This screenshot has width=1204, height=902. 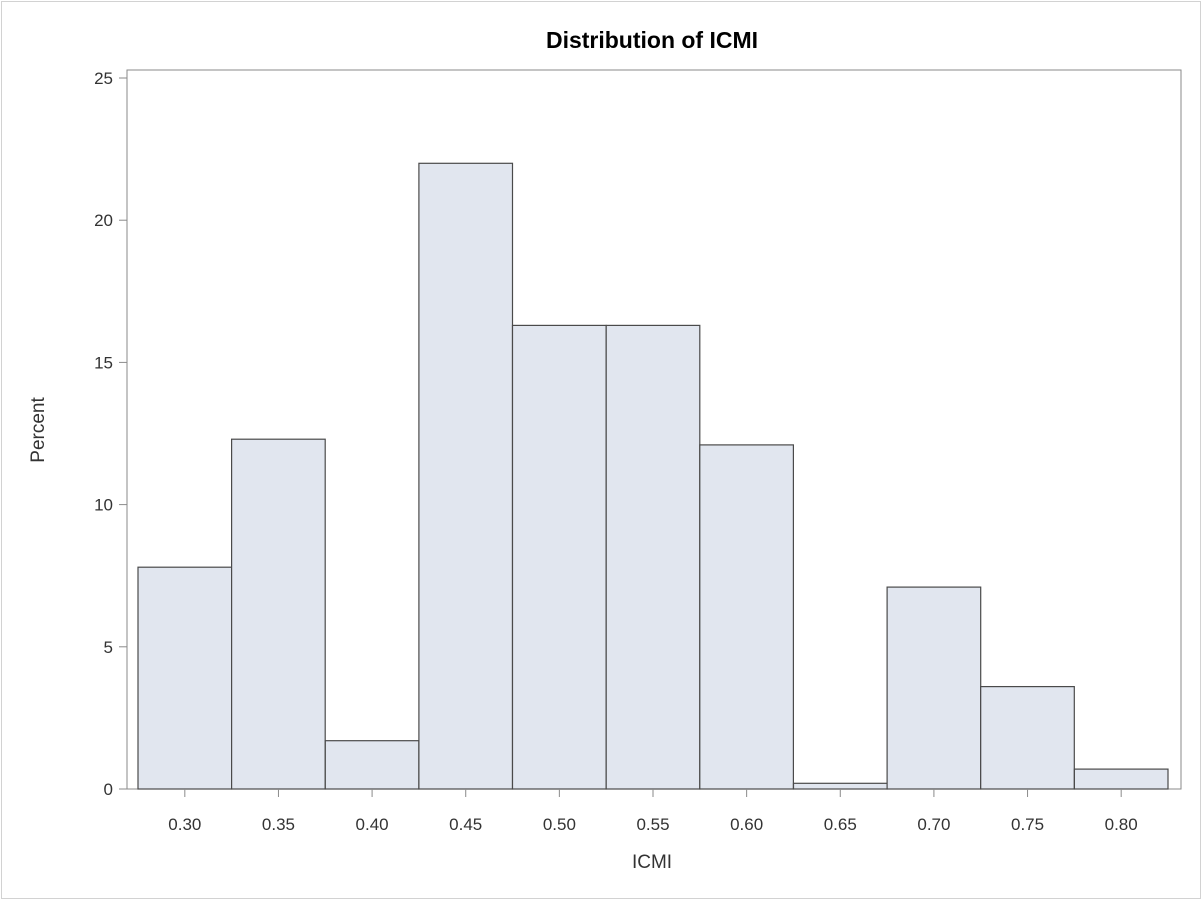 What do you see at coordinates (934, 688) in the screenshot?
I see `histogram-bar-0.70` at bounding box center [934, 688].